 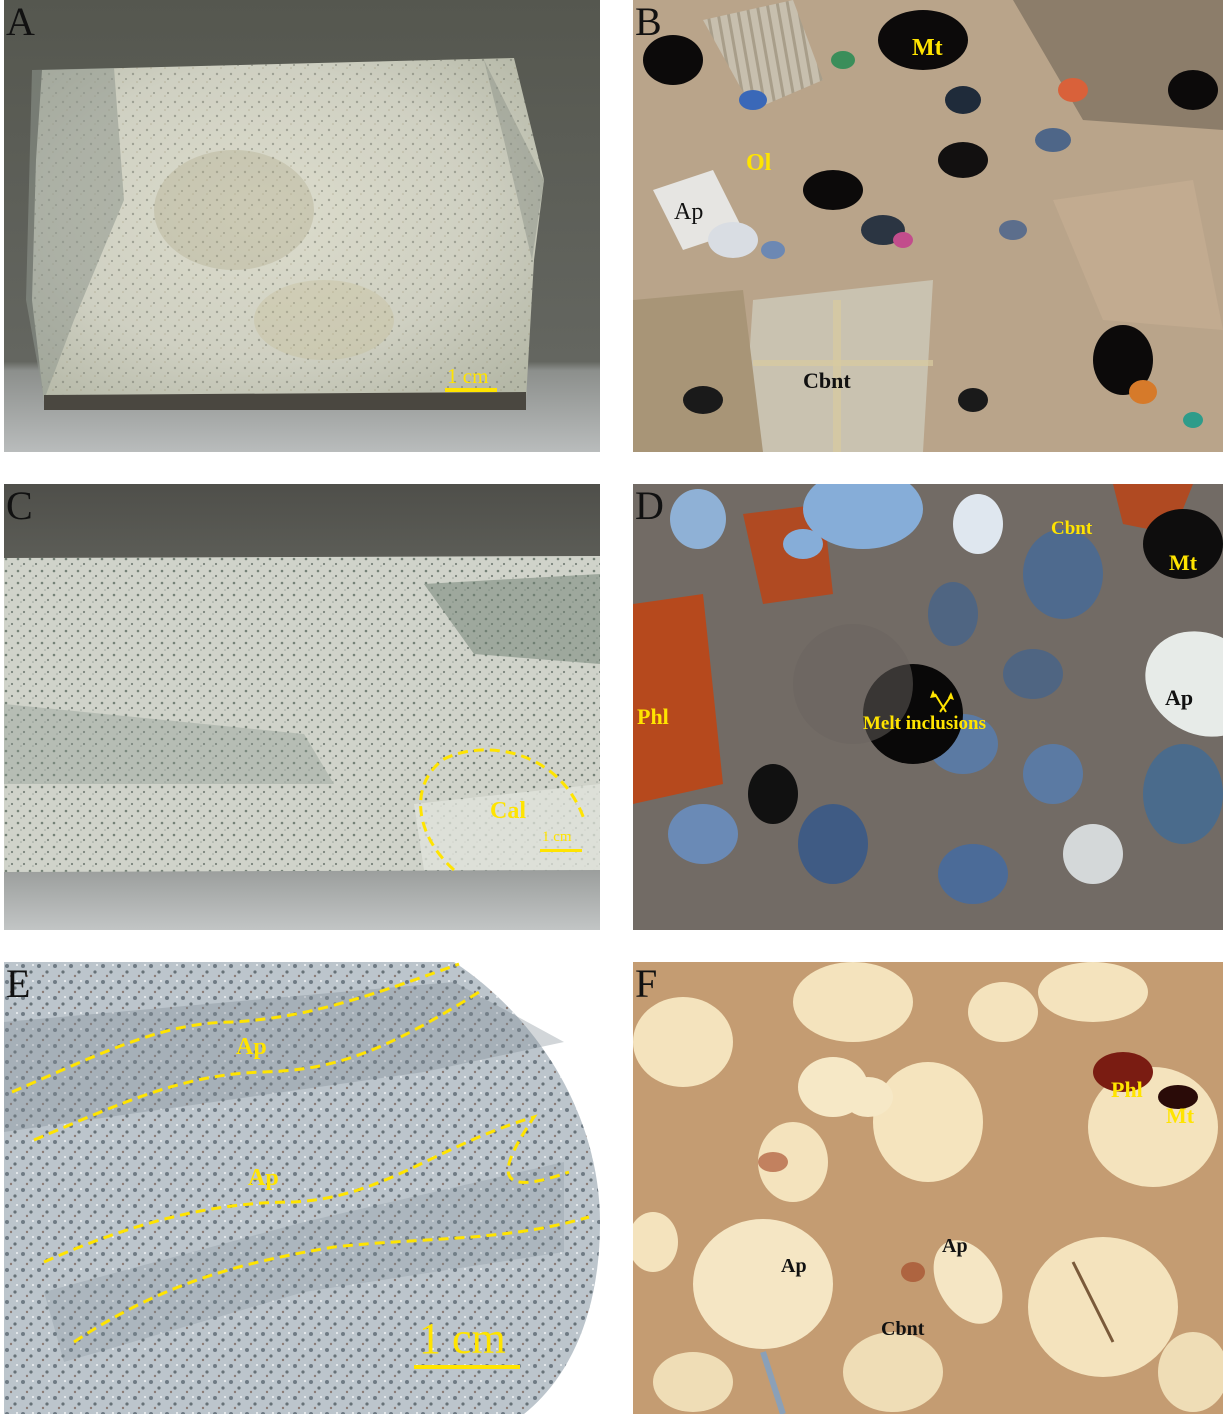 What do you see at coordinates (263, 1178) in the screenshot?
I see `panel-e-label-ap-2: Ap` at bounding box center [263, 1178].